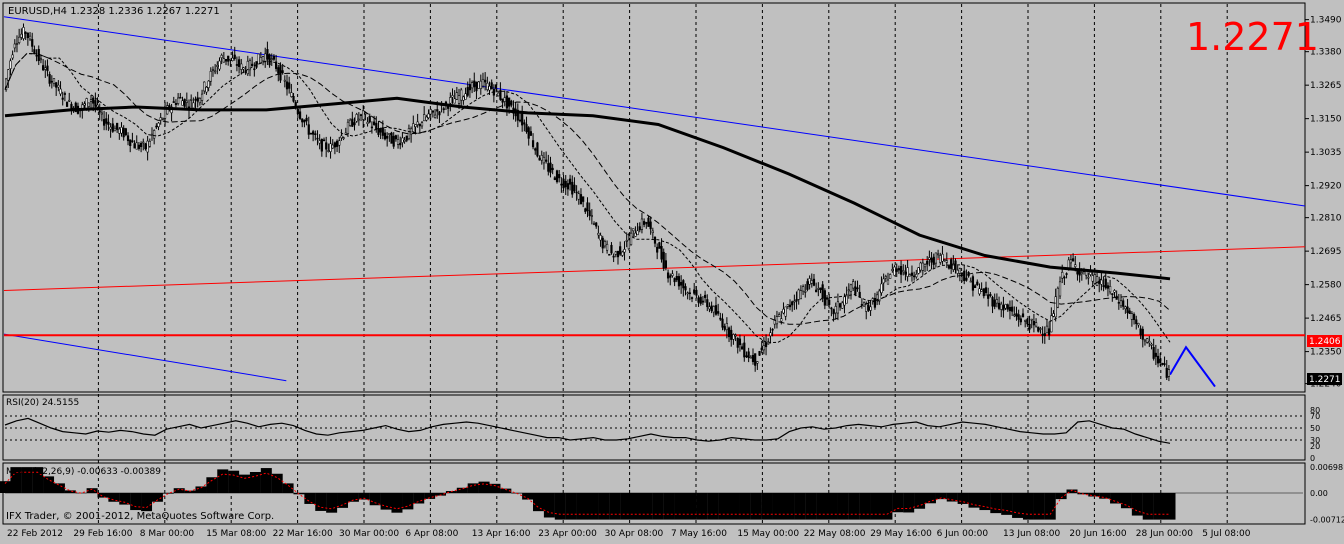 This screenshot has width=1344, height=544. Describe the element at coordinates (1325, 342) in the screenshot. I see `support-price-label: 1.2406` at that location.